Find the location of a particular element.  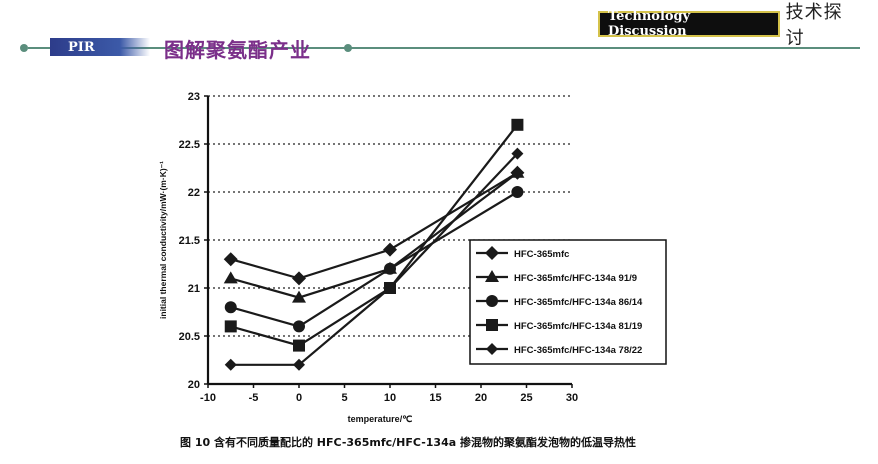

x-tick-label: 5 is located at coordinates (344, 398).